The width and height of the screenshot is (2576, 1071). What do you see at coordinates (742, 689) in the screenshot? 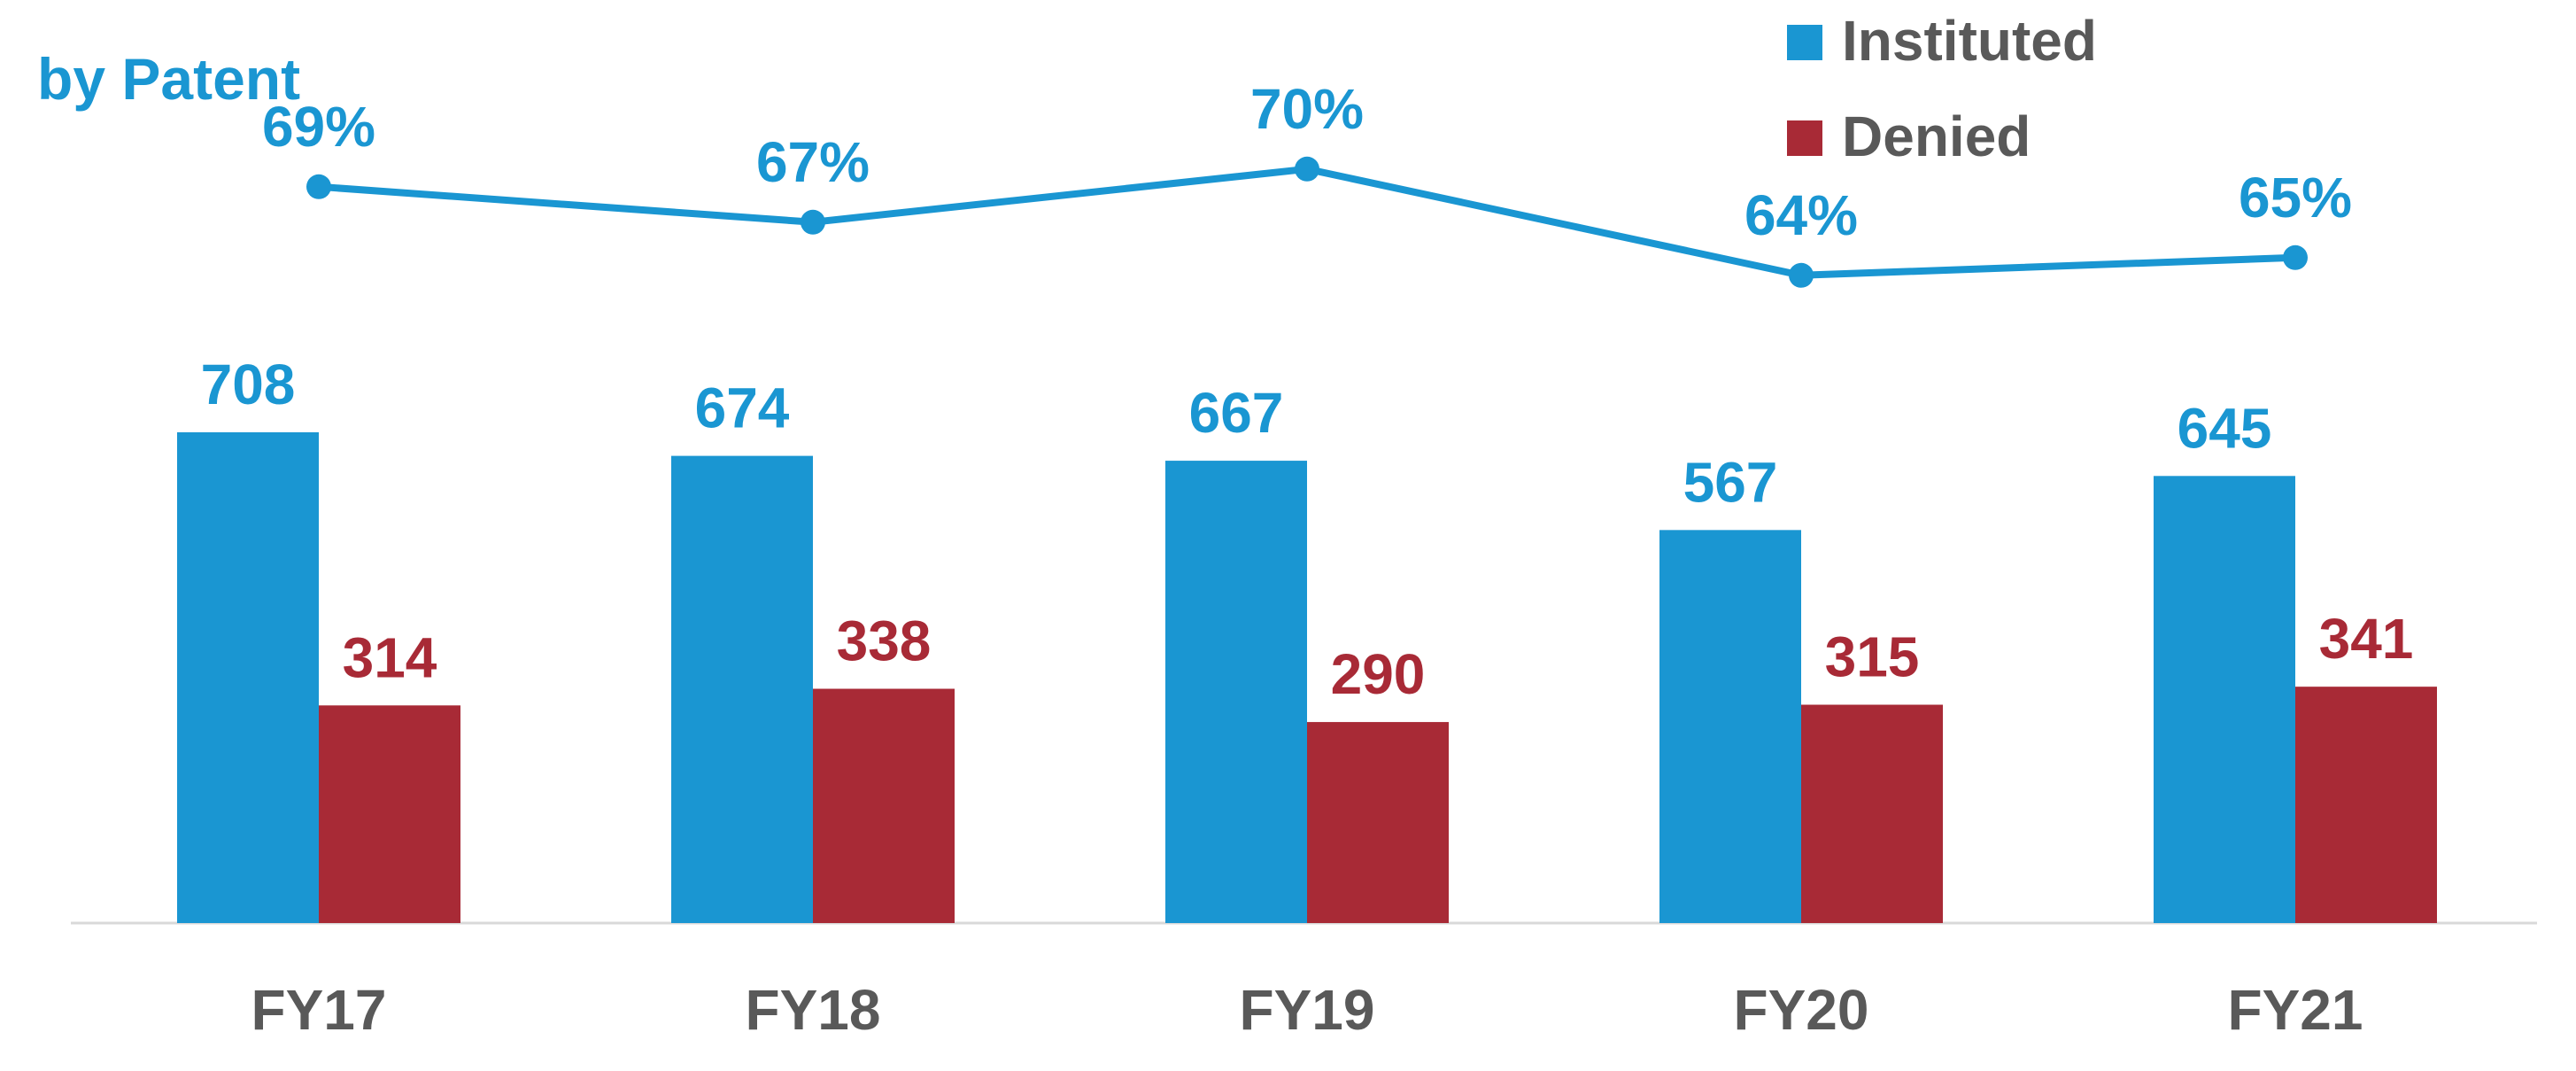
I see `bar-instituted-fy18` at bounding box center [742, 689].